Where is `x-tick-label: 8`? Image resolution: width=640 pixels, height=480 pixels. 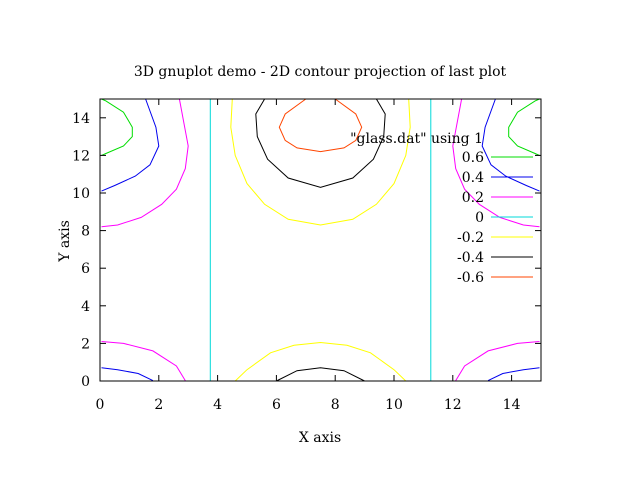 x-tick-label: 8 is located at coordinates (335, 405).